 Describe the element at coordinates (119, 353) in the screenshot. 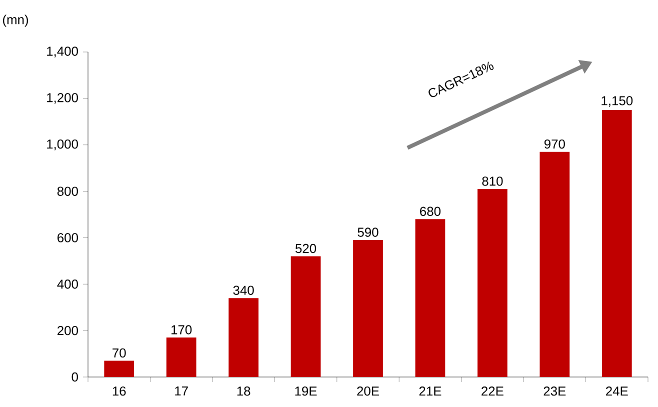

I see `data-label: 70` at that location.